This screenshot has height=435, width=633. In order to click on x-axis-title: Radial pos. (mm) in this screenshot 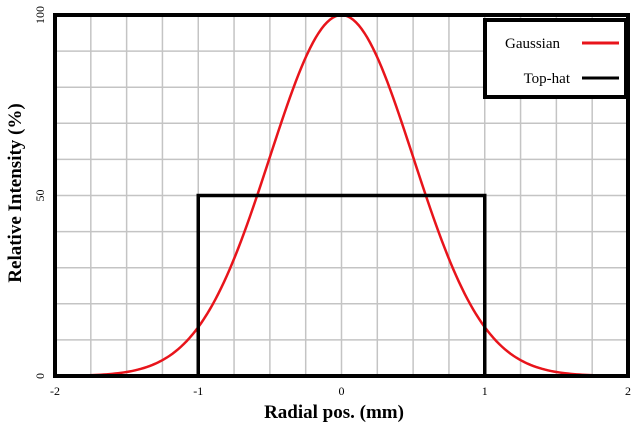, I will do `click(334, 412)`.